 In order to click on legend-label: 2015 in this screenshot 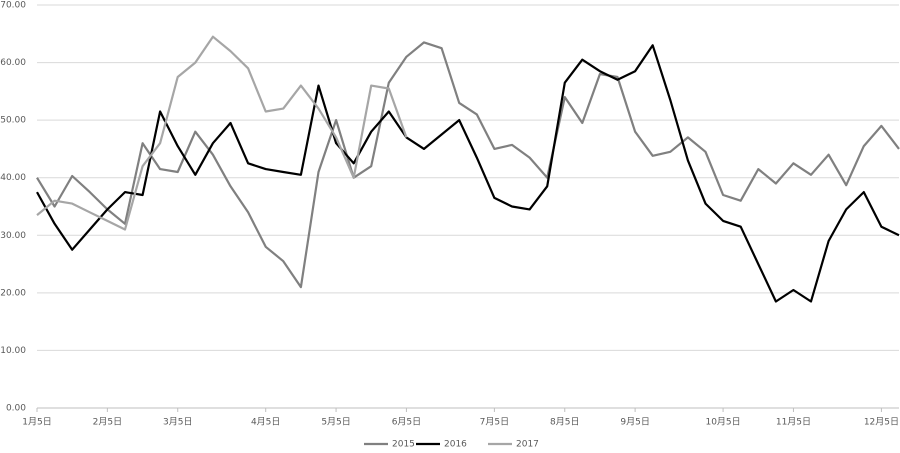, I will do `click(403, 445)`.